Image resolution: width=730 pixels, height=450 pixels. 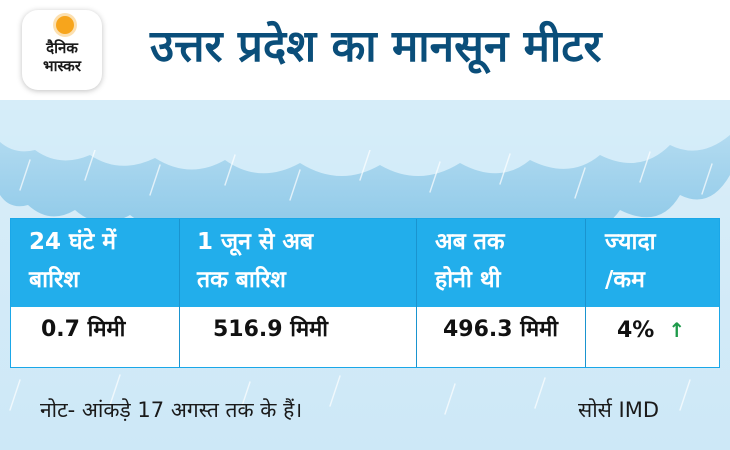 What do you see at coordinates (65, 25) in the screenshot?
I see `sun-icon` at bounding box center [65, 25].